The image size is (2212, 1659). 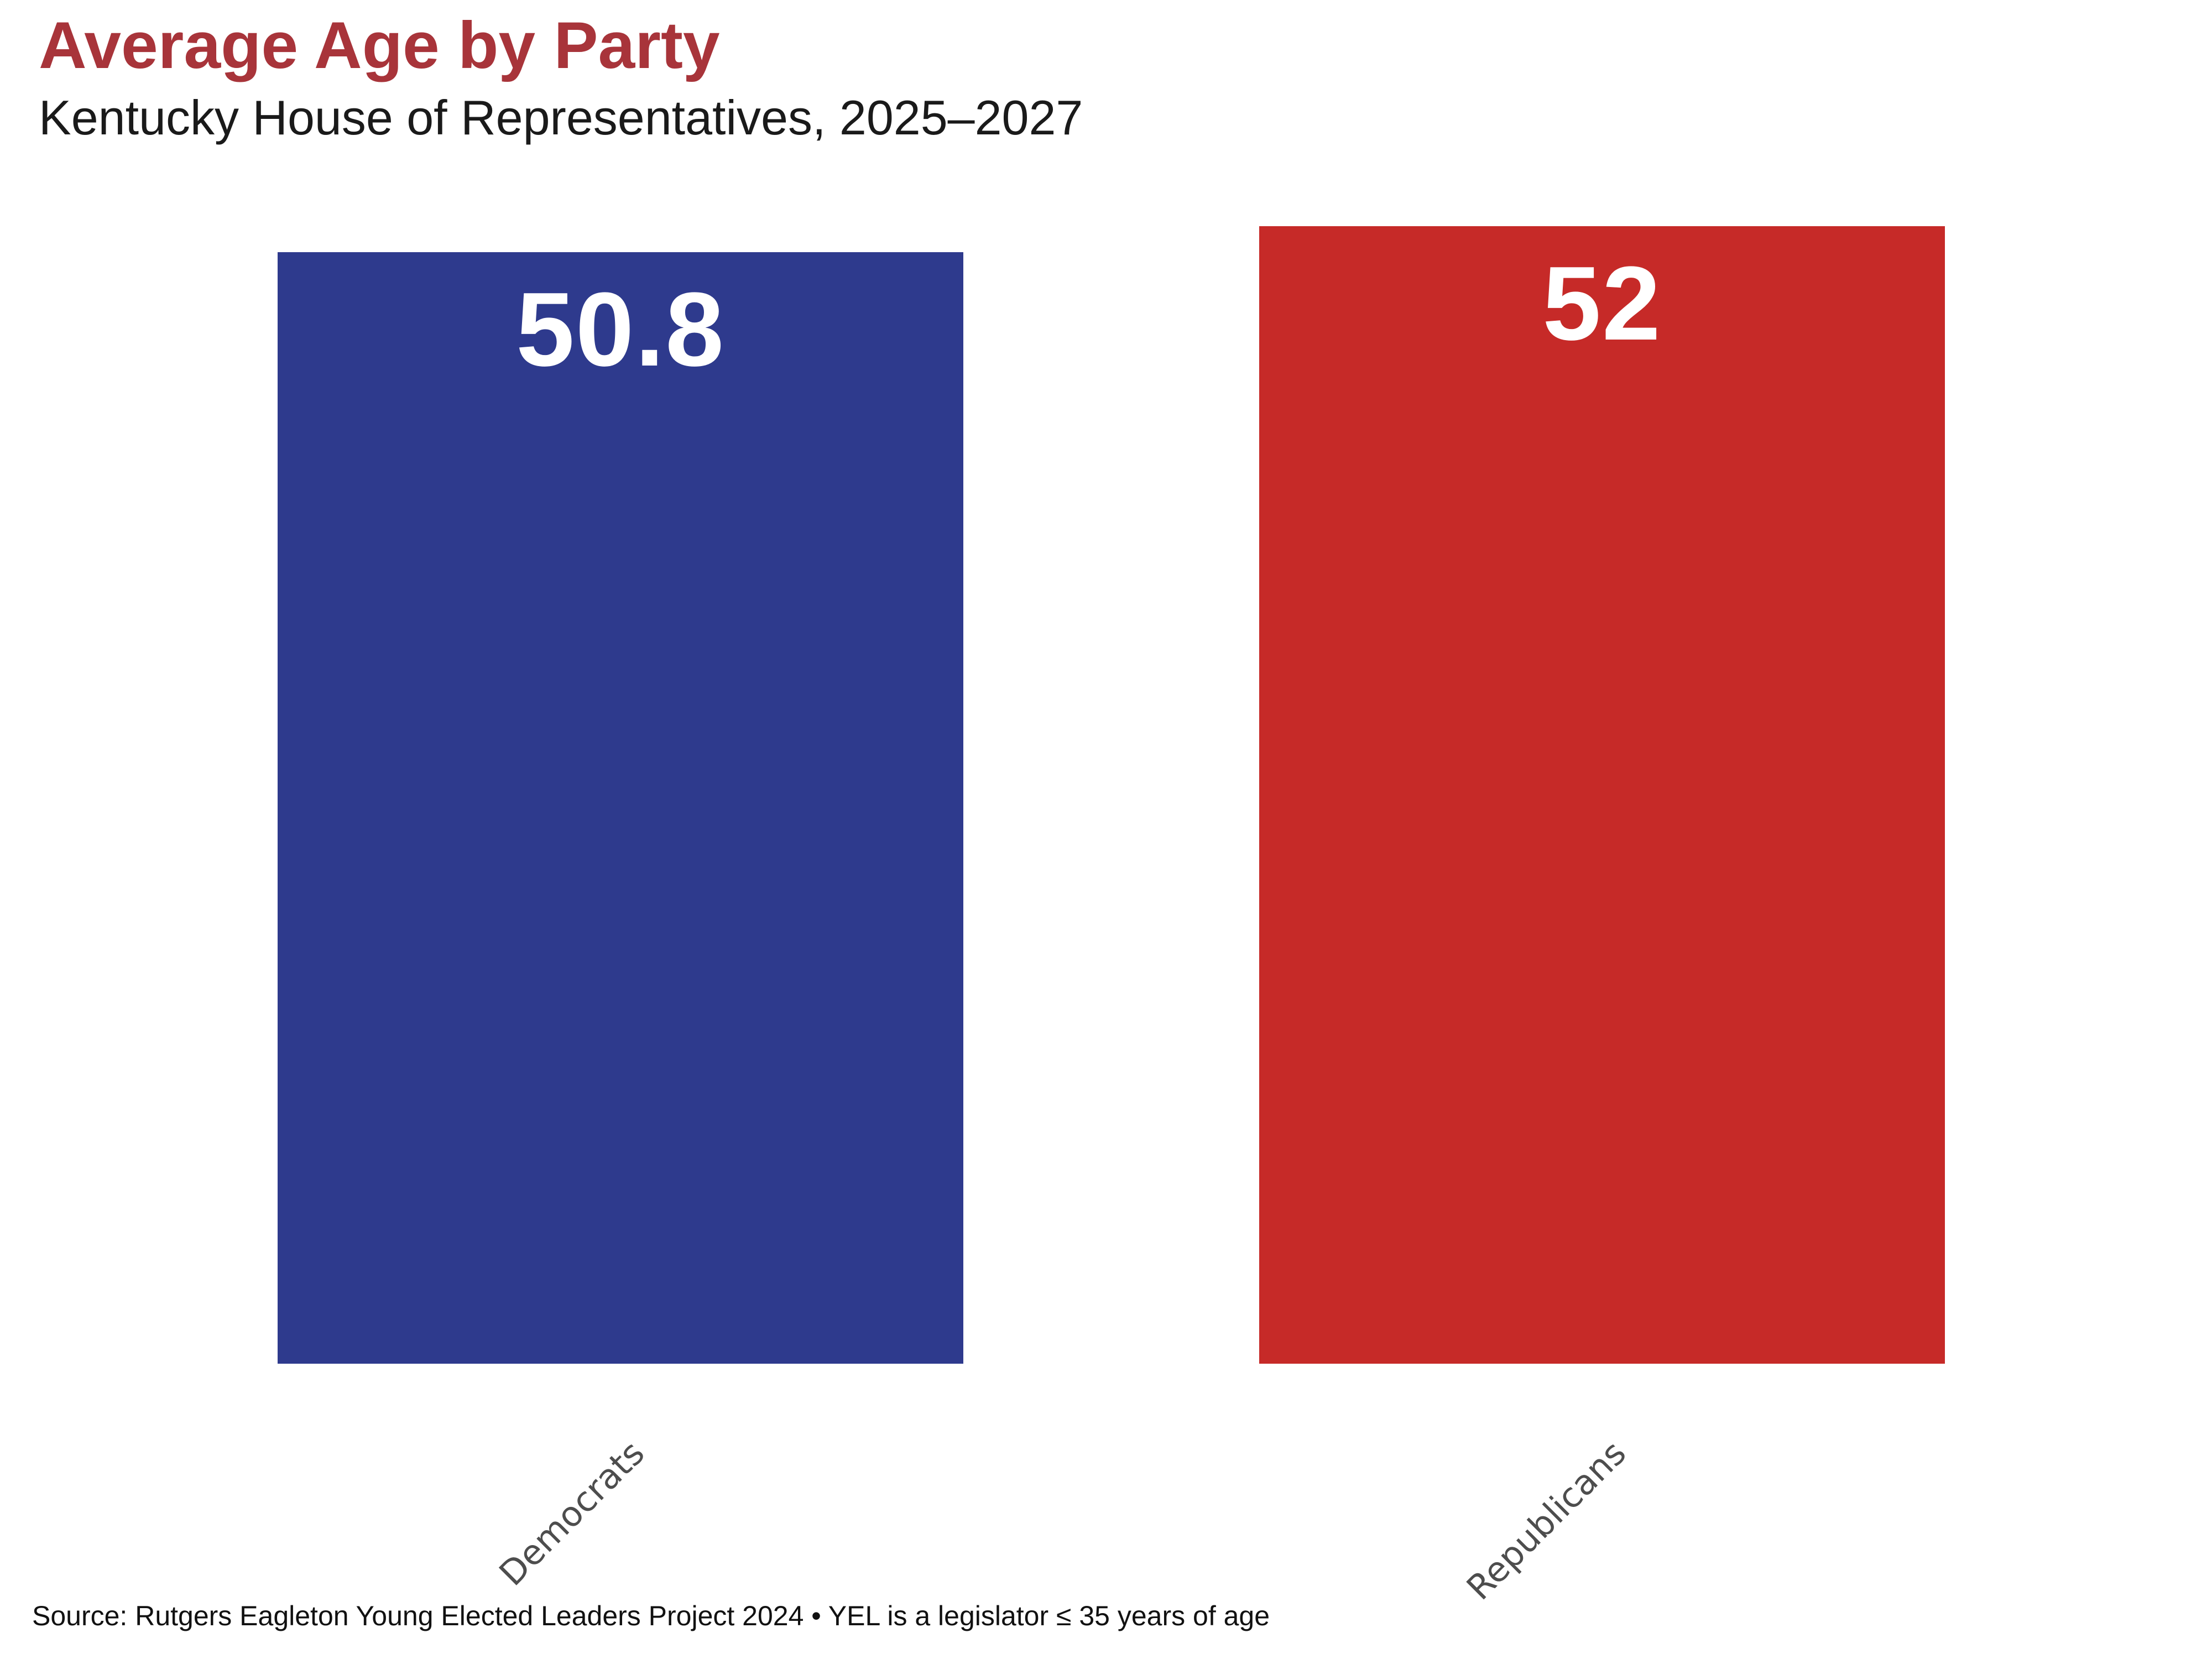 What do you see at coordinates (1602, 303) in the screenshot?
I see `bar-value-republicans: 52` at bounding box center [1602, 303].